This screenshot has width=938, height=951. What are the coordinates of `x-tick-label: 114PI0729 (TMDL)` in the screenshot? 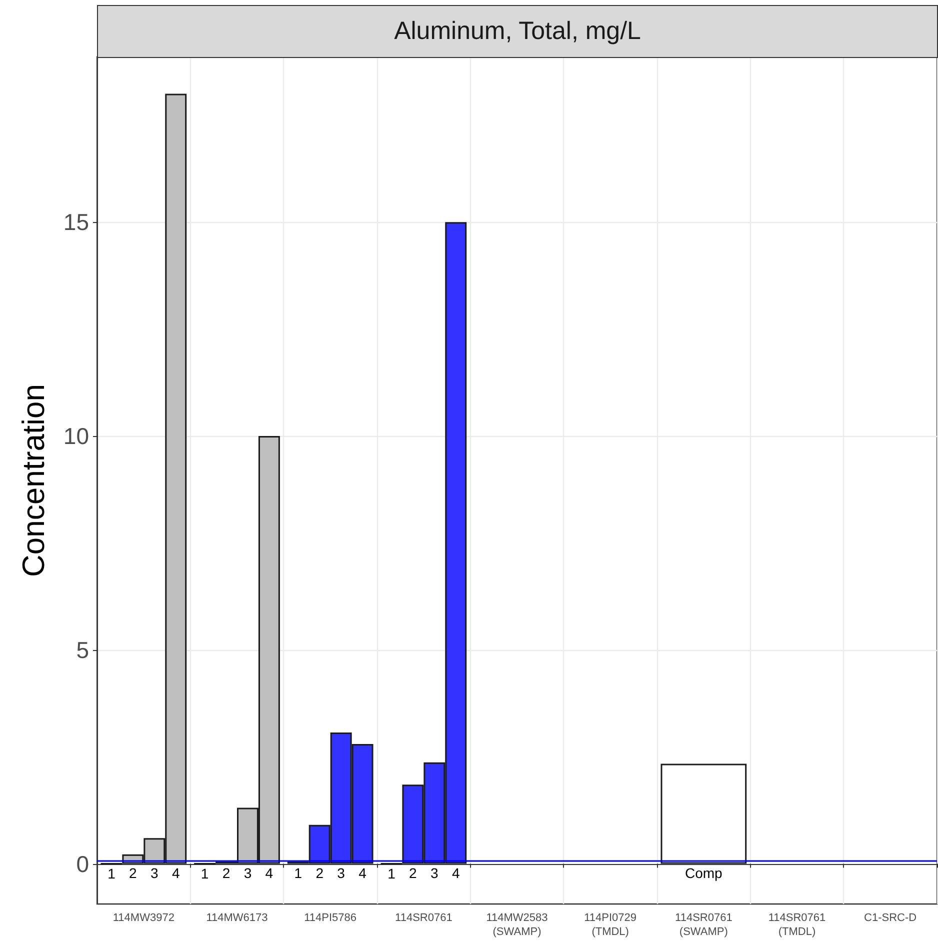 It's located at (610, 925).